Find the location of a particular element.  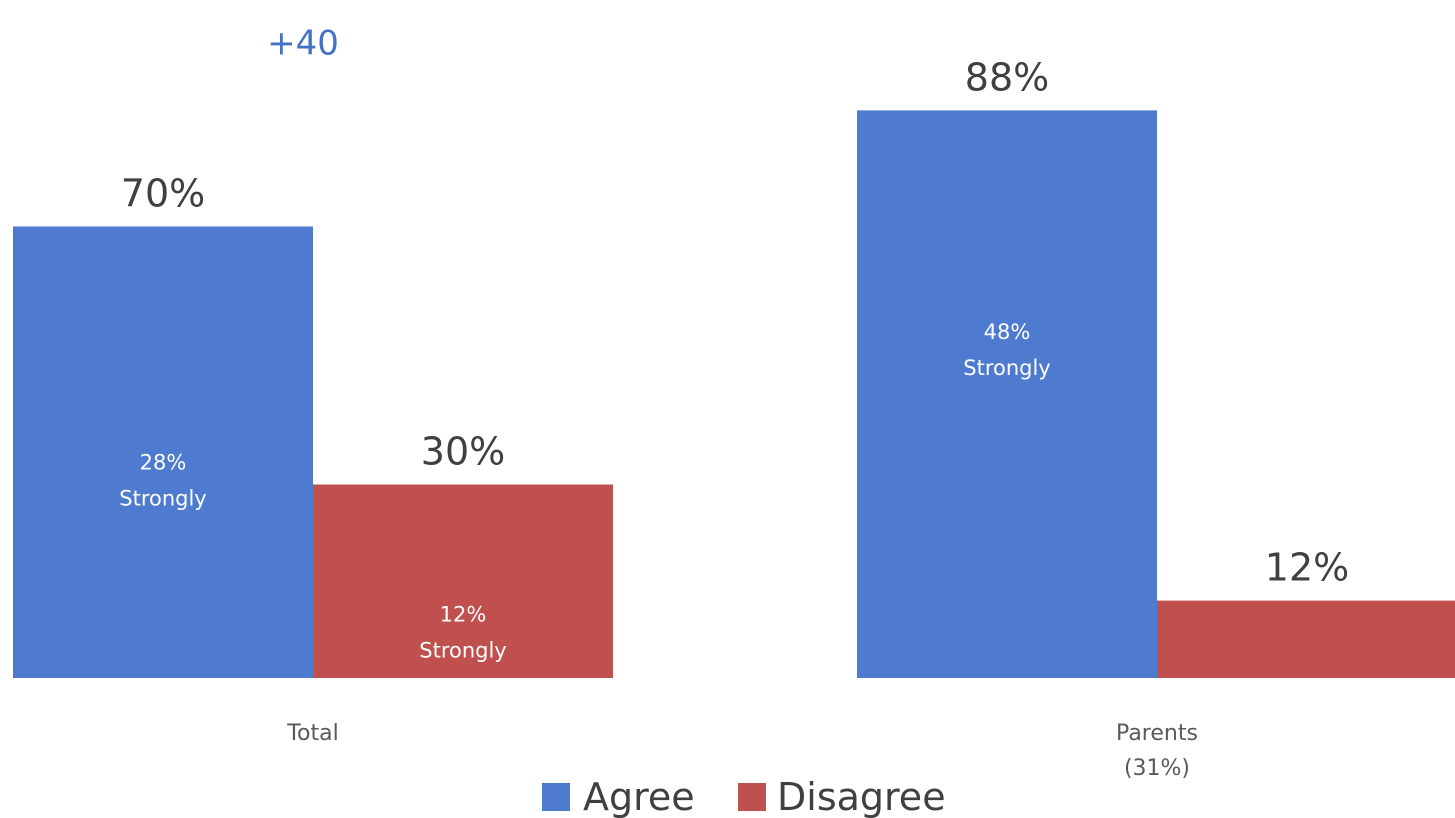

net-label-0: +40 is located at coordinates (303, 44).